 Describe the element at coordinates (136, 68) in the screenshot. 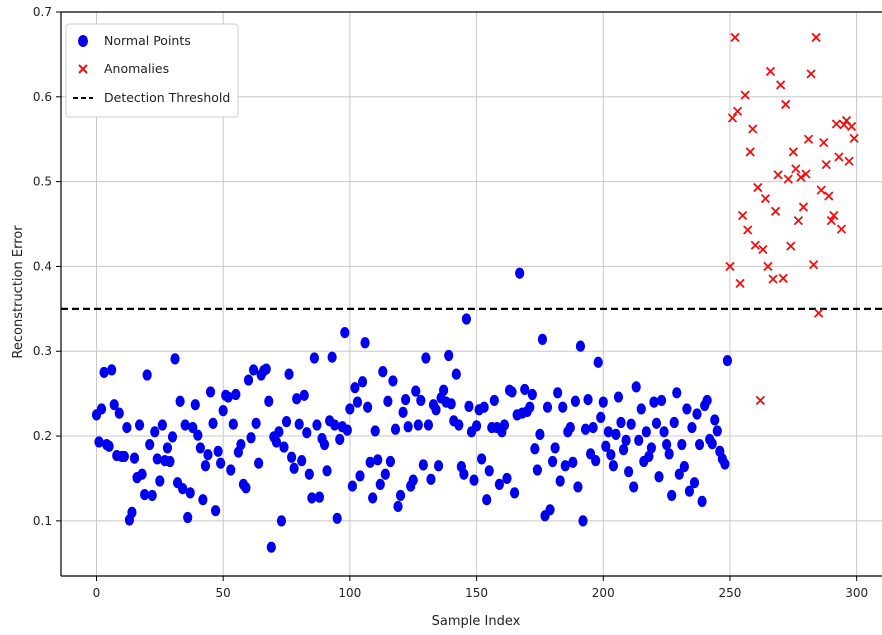

I see `legend-anomaly-label: Anomalies` at that location.